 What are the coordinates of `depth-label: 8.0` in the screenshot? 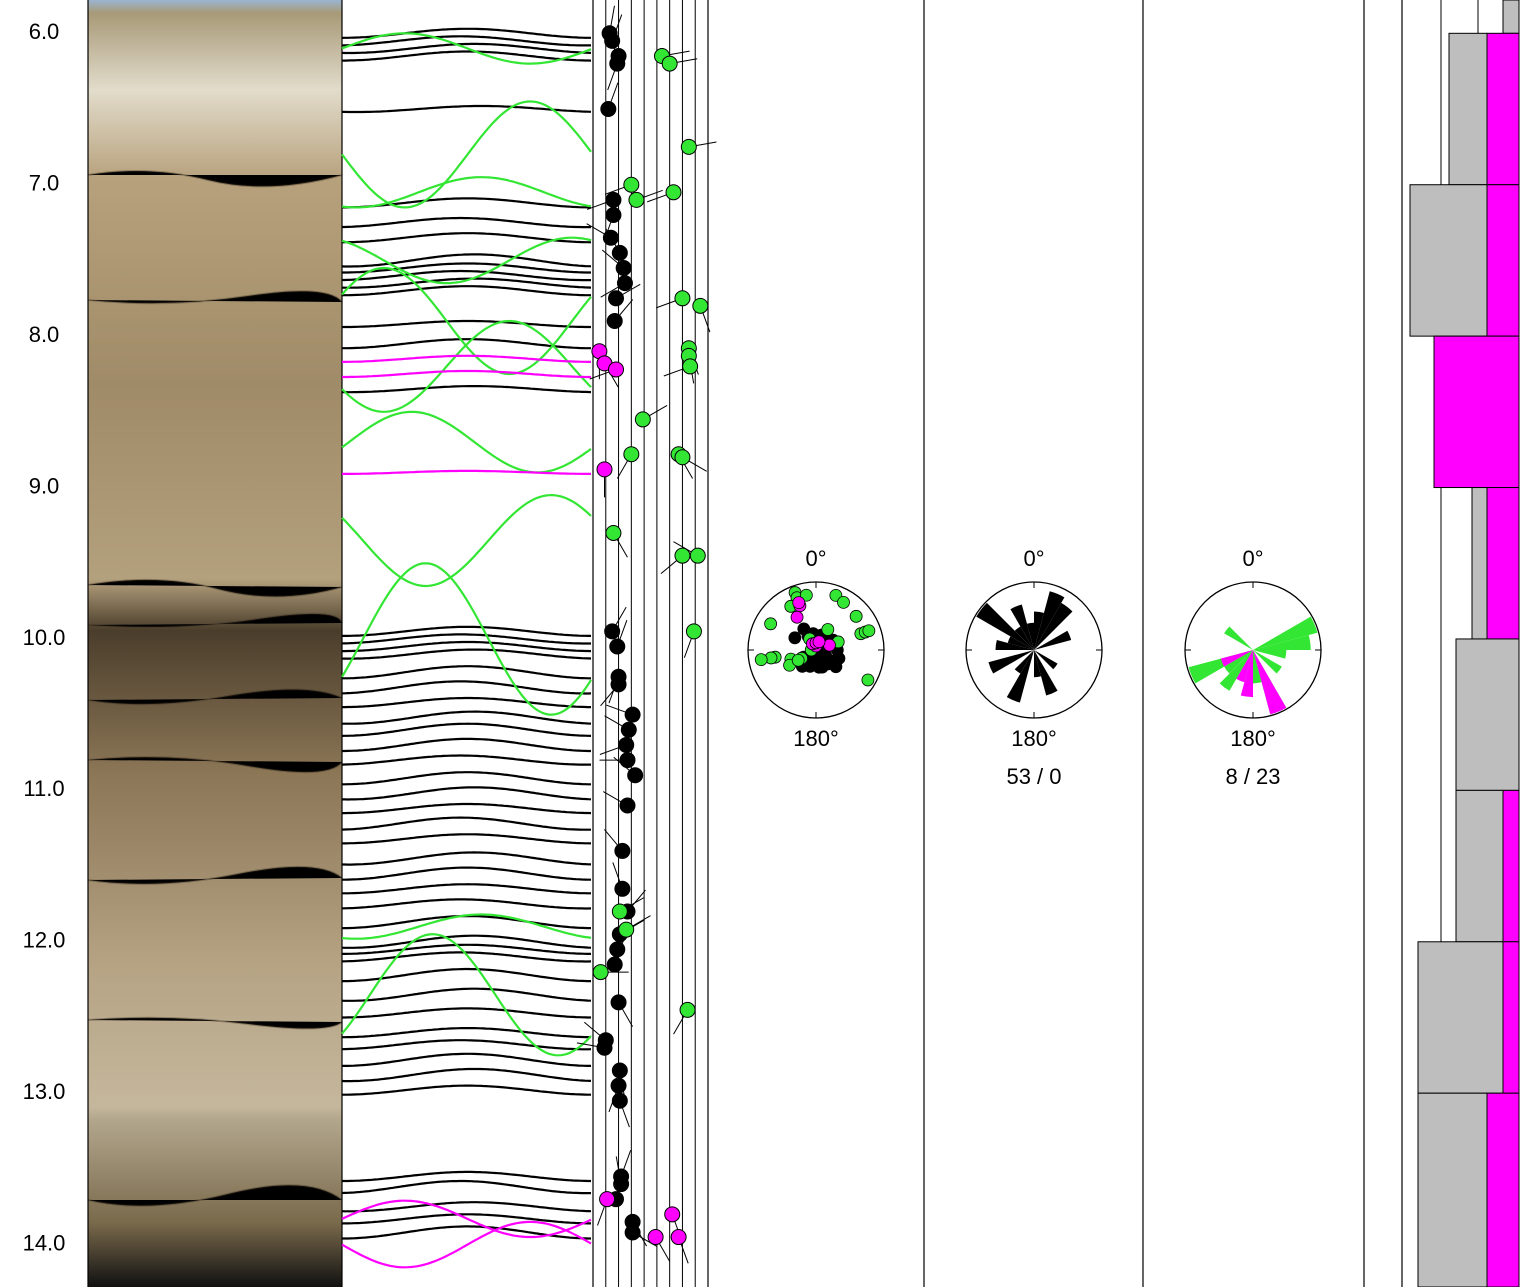 It's located at (44, 334).